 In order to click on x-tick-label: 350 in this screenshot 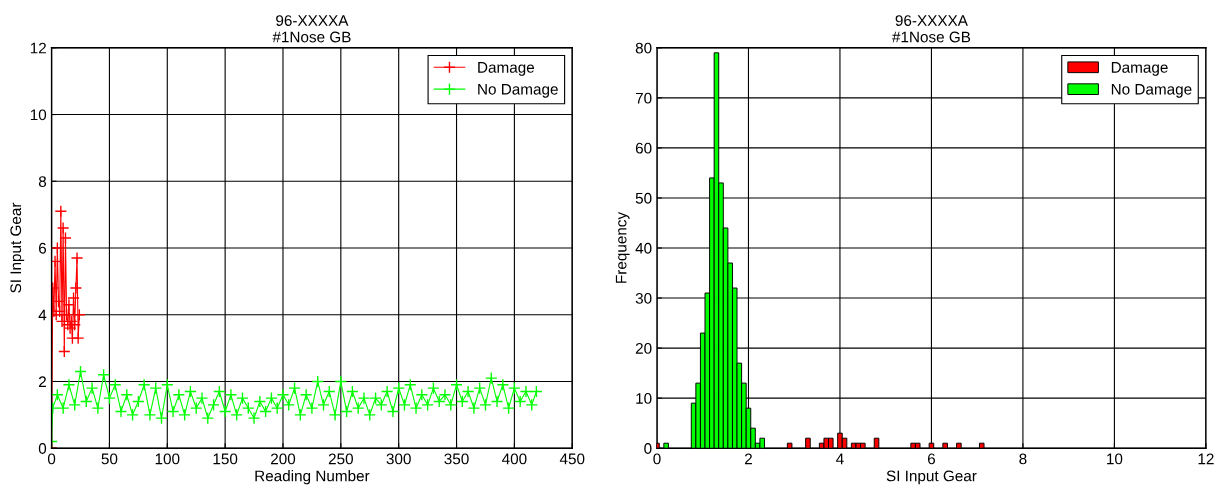, I will do `click(456, 459)`.